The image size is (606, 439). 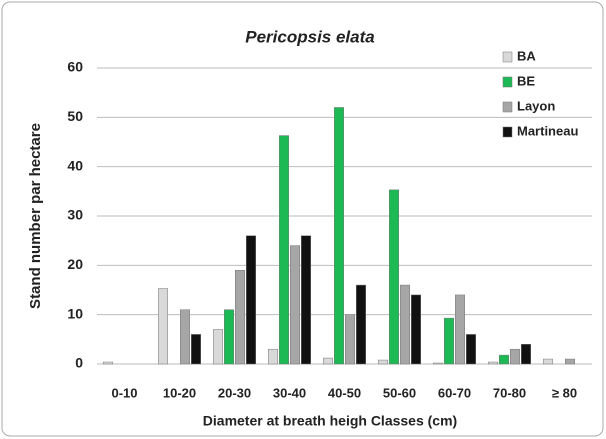 What do you see at coordinates (454, 392) in the screenshot?
I see `x-tick-label: 60-70` at bounding box center [454, 392].